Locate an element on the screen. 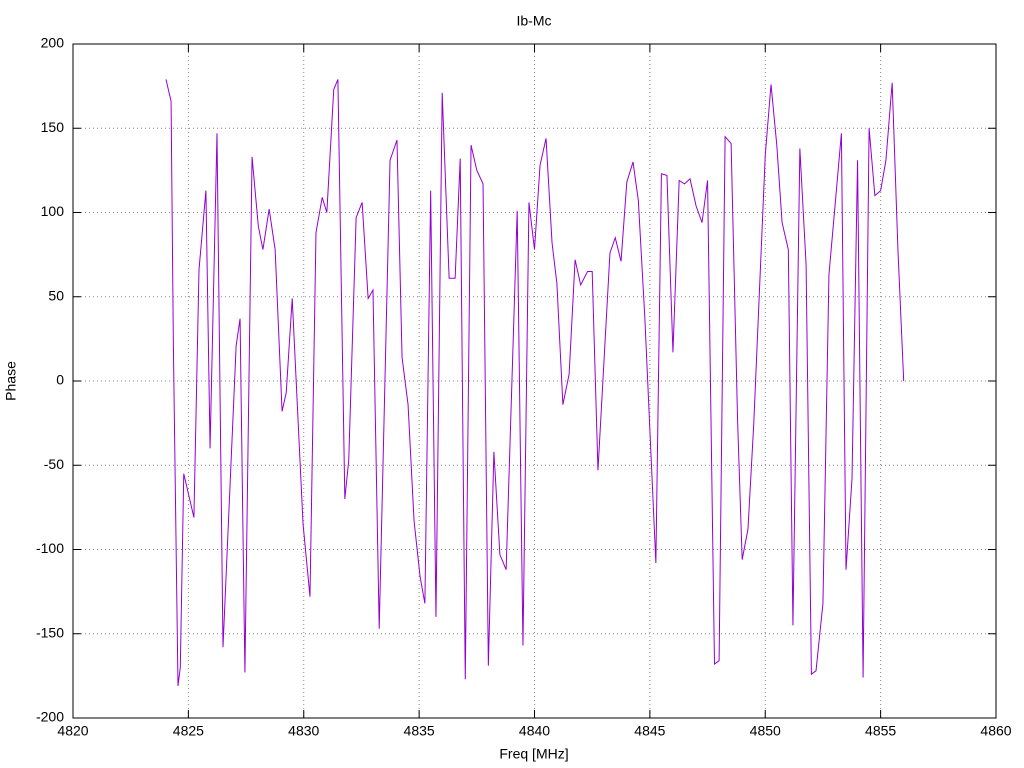  y-tick-label: 100 is located at coordinates (53, 211).